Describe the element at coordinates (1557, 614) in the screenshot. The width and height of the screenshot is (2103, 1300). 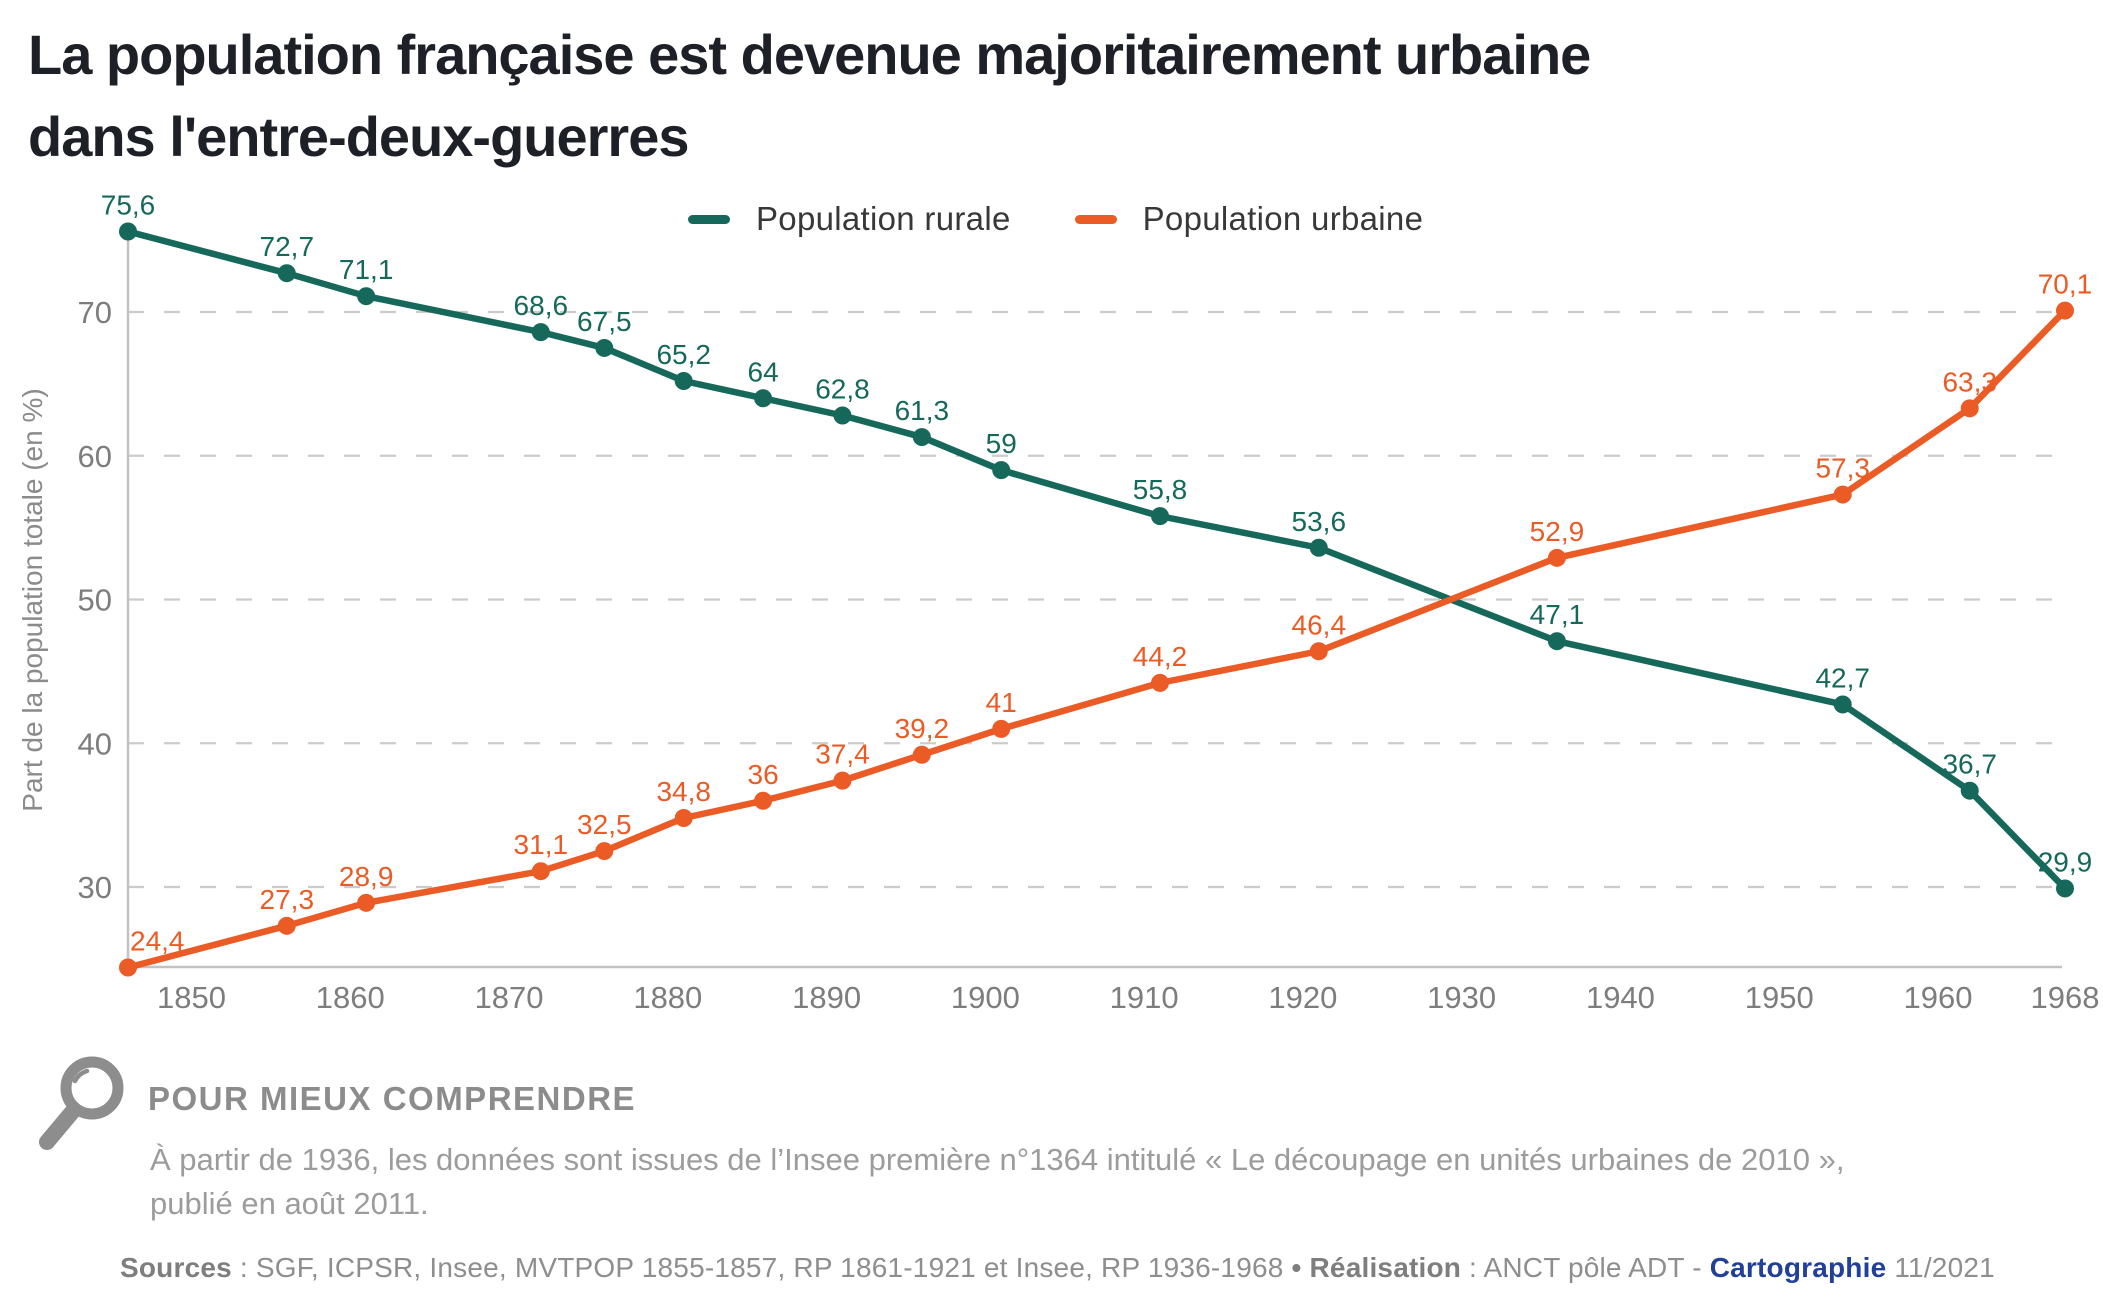
I see `rural-data-label: 47,1` at that location.